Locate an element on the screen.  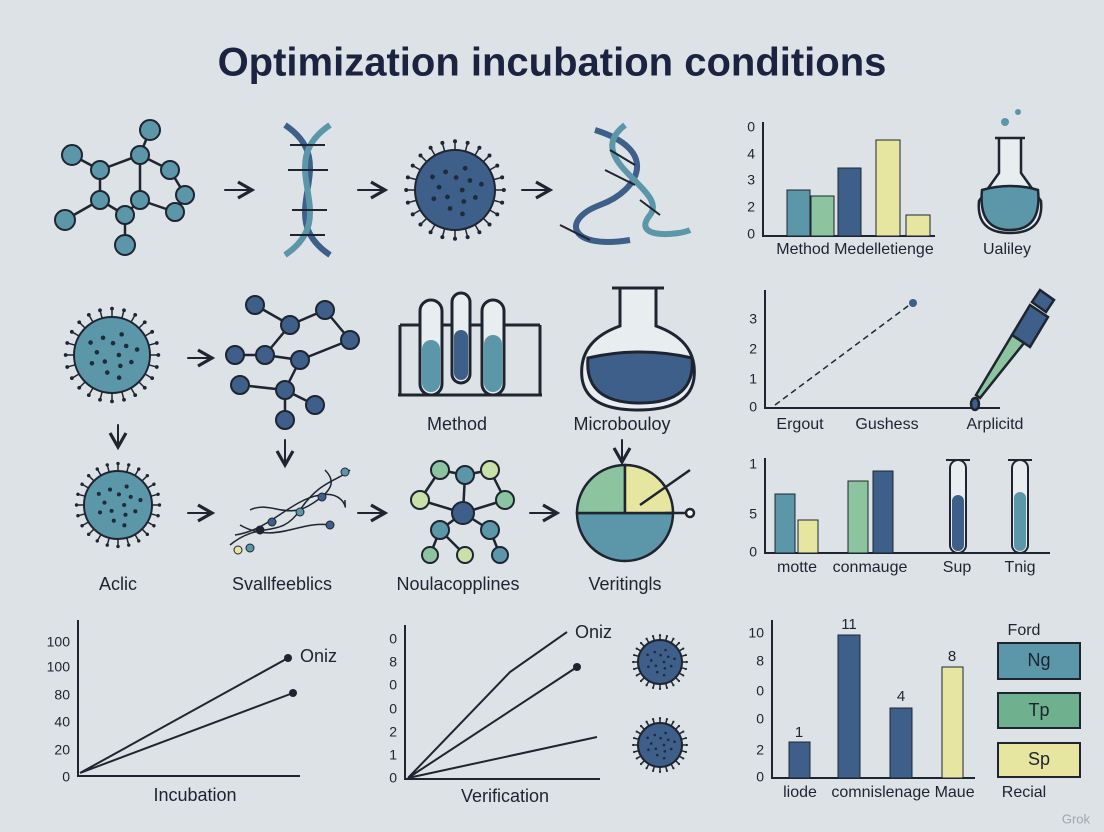
tick-label: 100 is located at coordinates (59, 667).